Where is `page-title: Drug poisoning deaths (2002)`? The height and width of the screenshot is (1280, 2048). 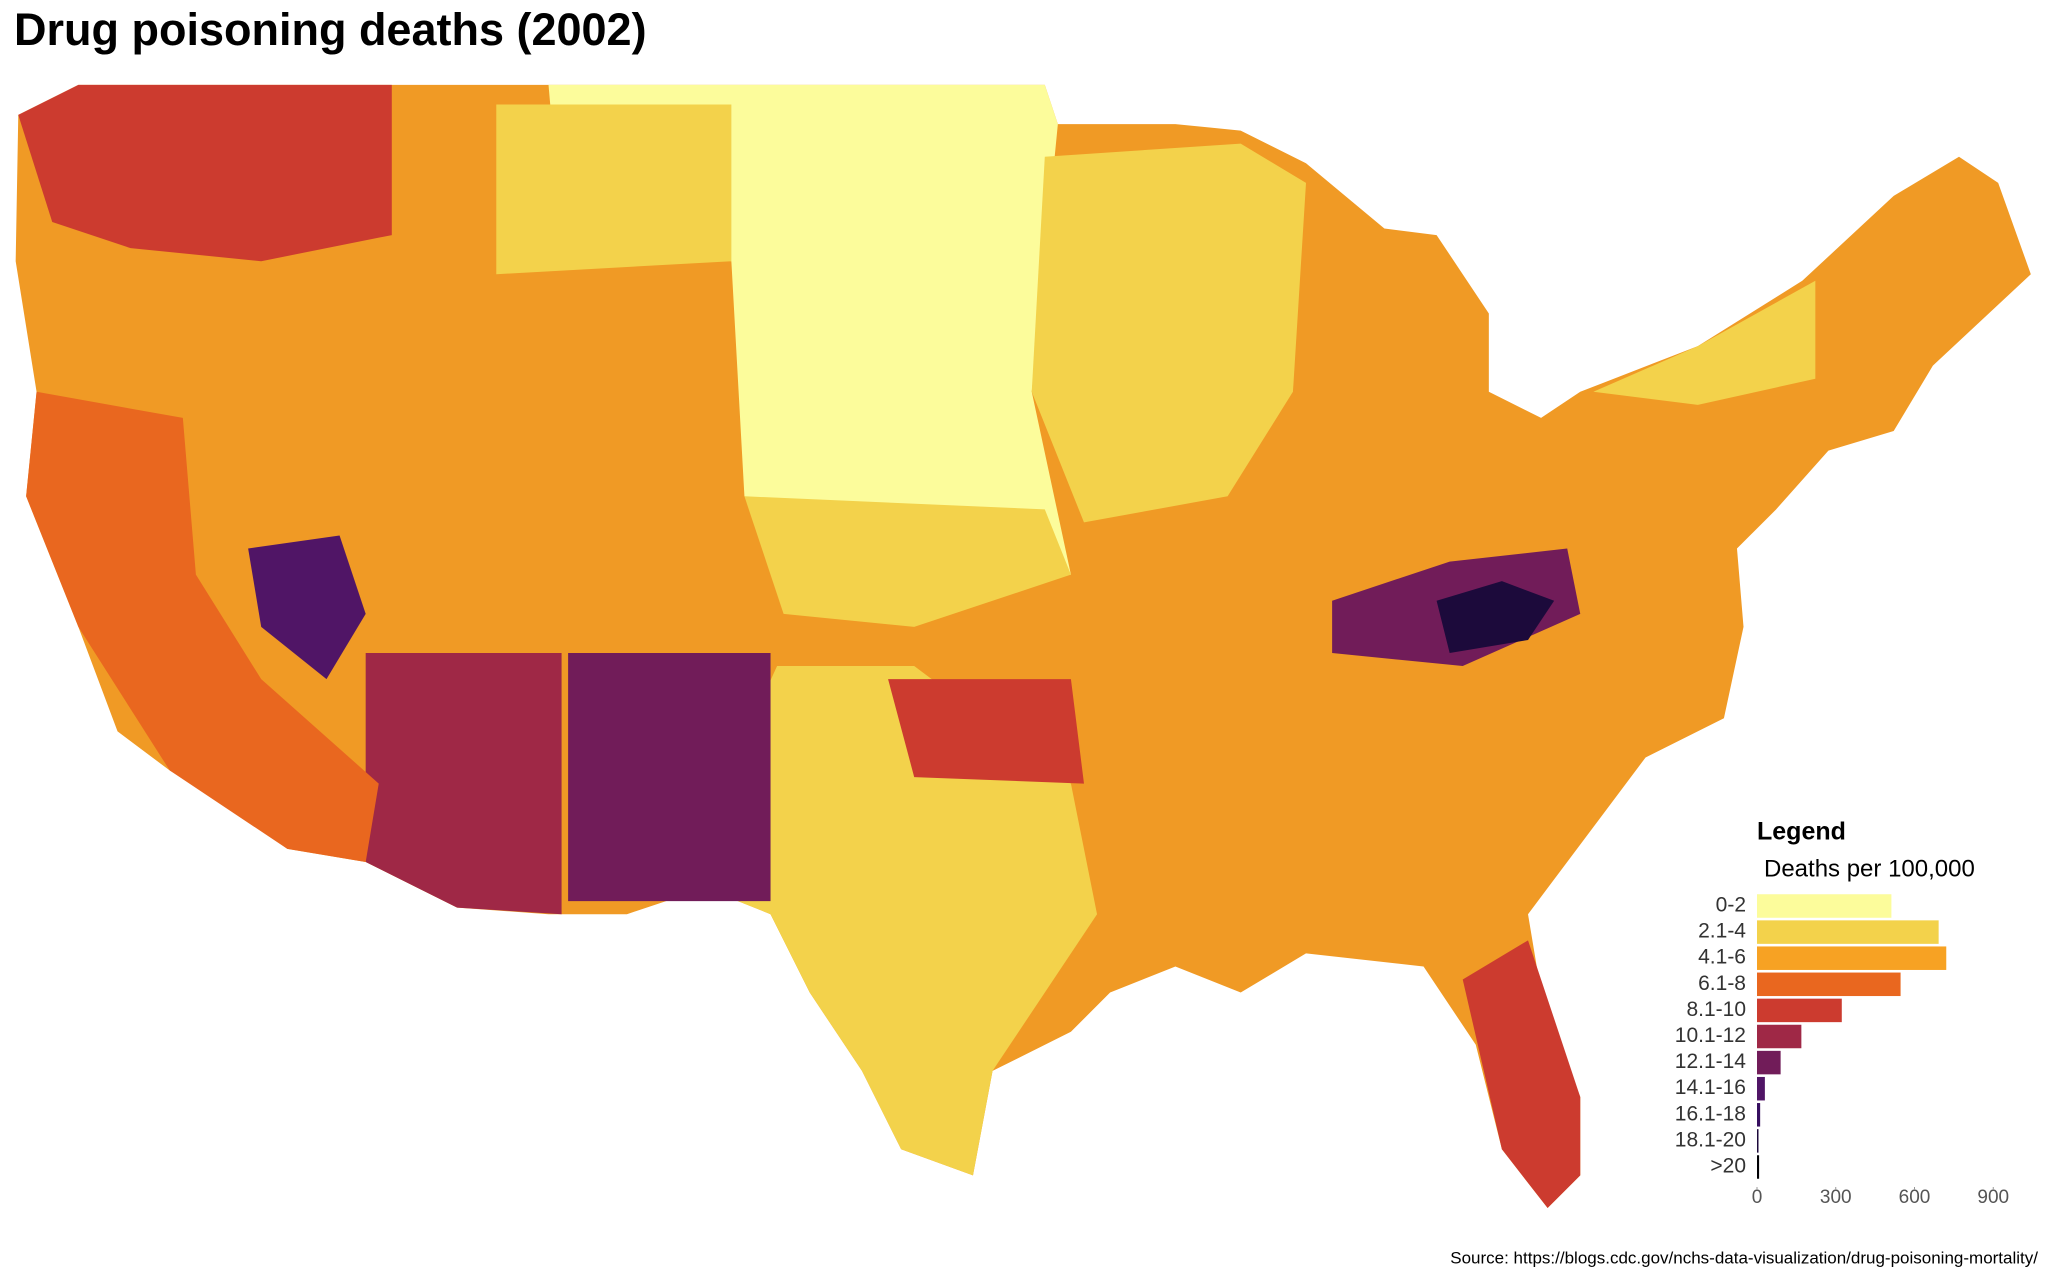
page-title: Drug poisoning deaths (2002) is located at coordinates (330, 29).